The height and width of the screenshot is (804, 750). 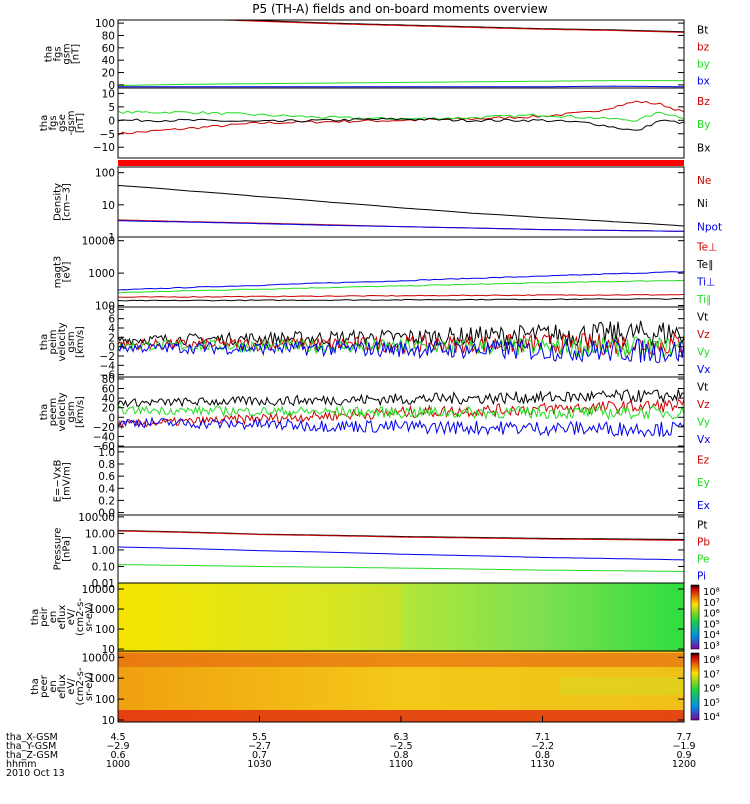 I want to click on y-tick-label: 100.00, so click(x=96, y=518).